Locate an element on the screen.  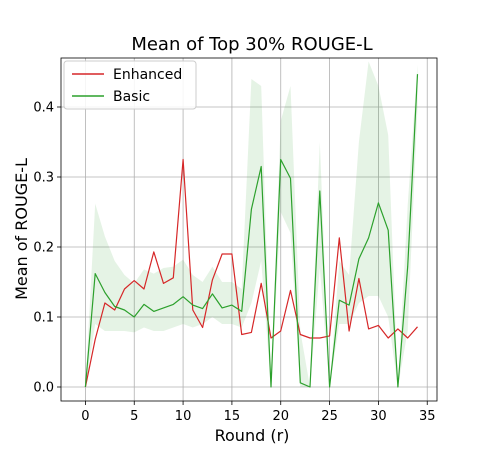
chart-title: Mean of Top 30% ROUGE-L is located at coordinates (251, 44).